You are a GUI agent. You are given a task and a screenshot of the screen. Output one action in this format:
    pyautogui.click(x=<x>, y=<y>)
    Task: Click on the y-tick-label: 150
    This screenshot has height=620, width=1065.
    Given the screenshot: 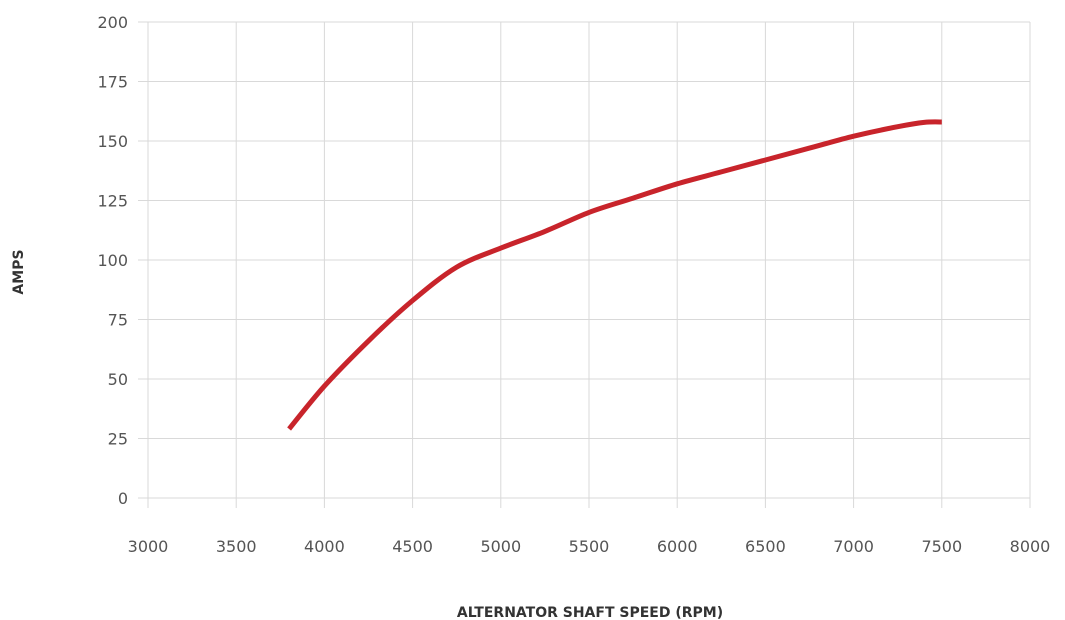 What is the action you would take?
    pyautogui.click(x=112, y=141)
    